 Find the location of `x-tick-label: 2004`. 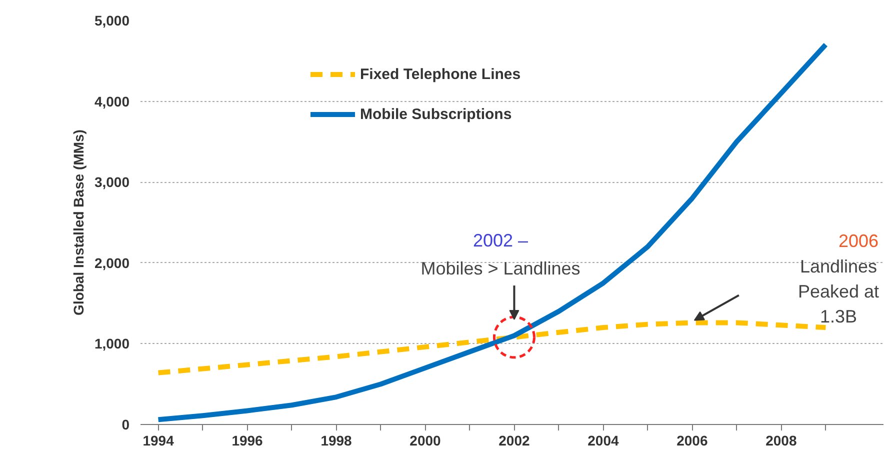

x-tick-label: 2004 is located at coordinates (603, 440).